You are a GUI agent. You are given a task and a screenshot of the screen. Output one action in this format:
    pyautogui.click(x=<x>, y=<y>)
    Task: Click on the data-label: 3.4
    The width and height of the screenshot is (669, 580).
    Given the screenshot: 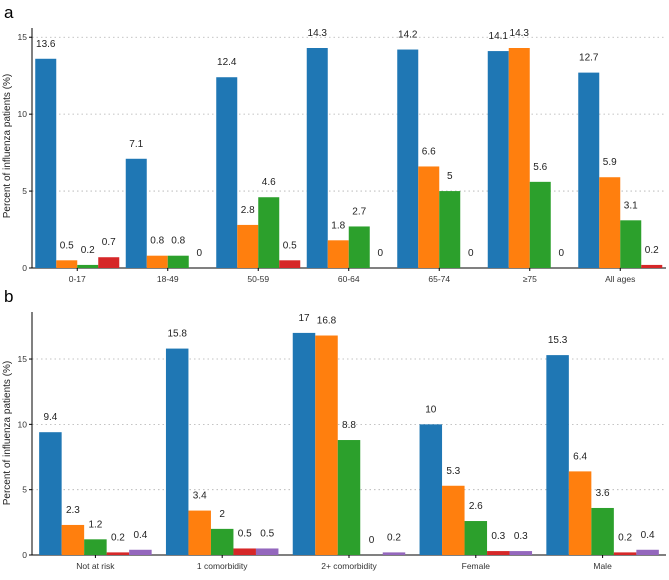 What is the action you would take?
    pyautogui.click(x=200, y=496)
    